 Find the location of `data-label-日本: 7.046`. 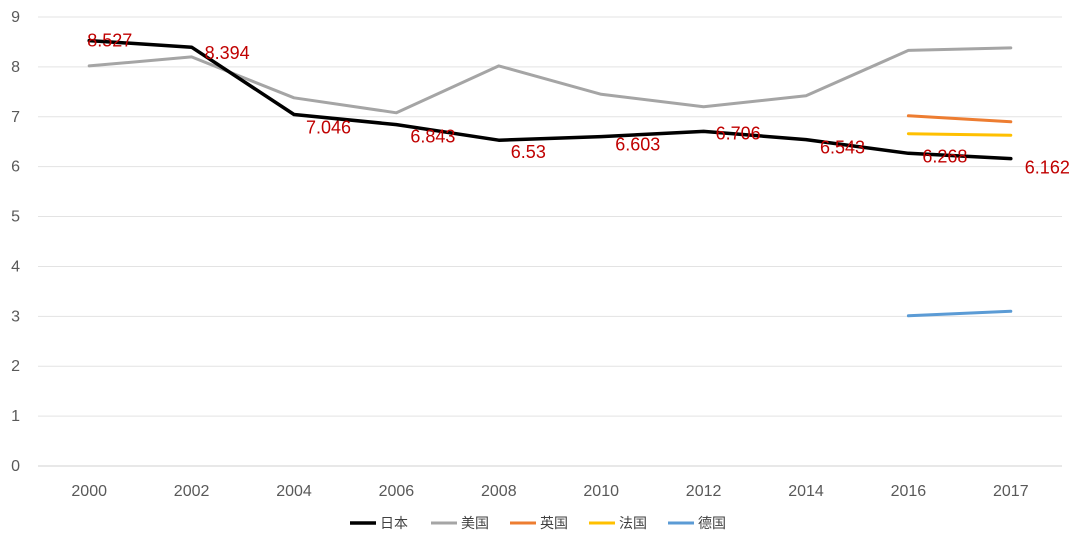

data-label-日本: 7.046 is located at coordinates (328, 127).